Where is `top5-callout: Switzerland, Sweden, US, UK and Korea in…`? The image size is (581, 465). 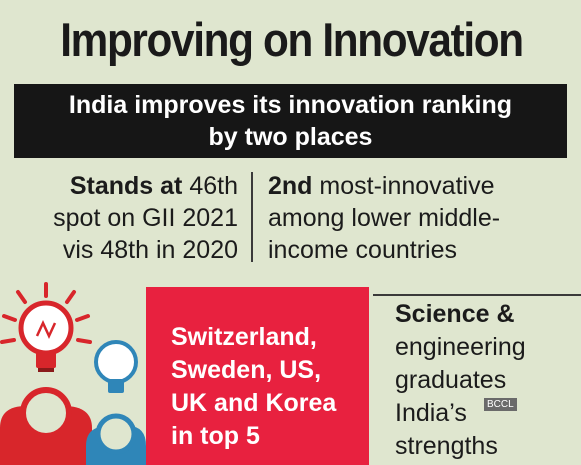 top5-callout: Switzerland, Sweden, US, UK and Korea in… is located at coordinates (257, 376).